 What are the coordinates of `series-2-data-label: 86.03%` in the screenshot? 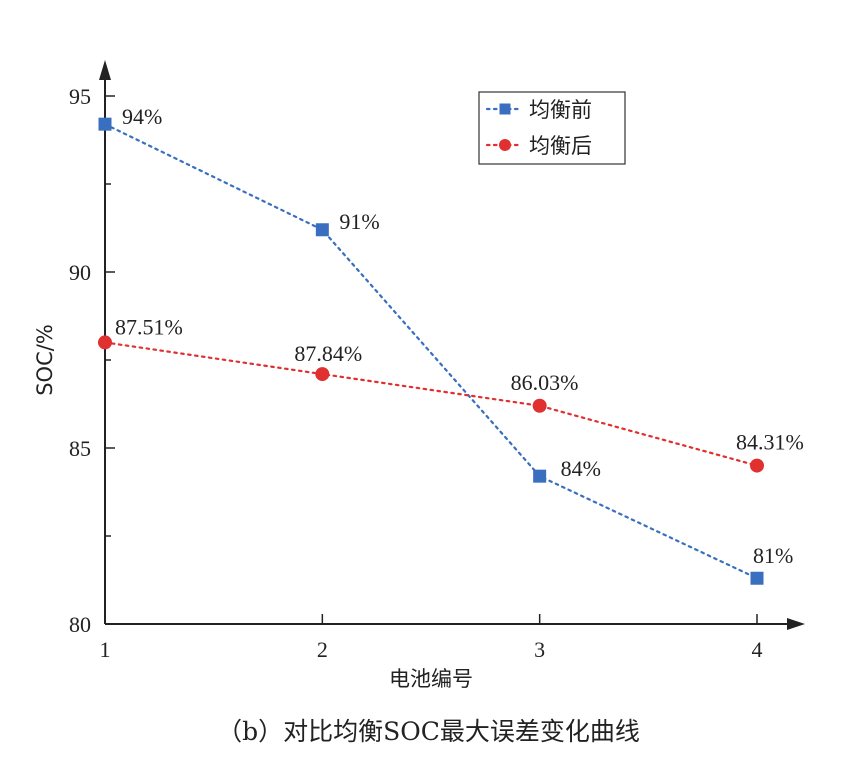 It's located at (545, 382).